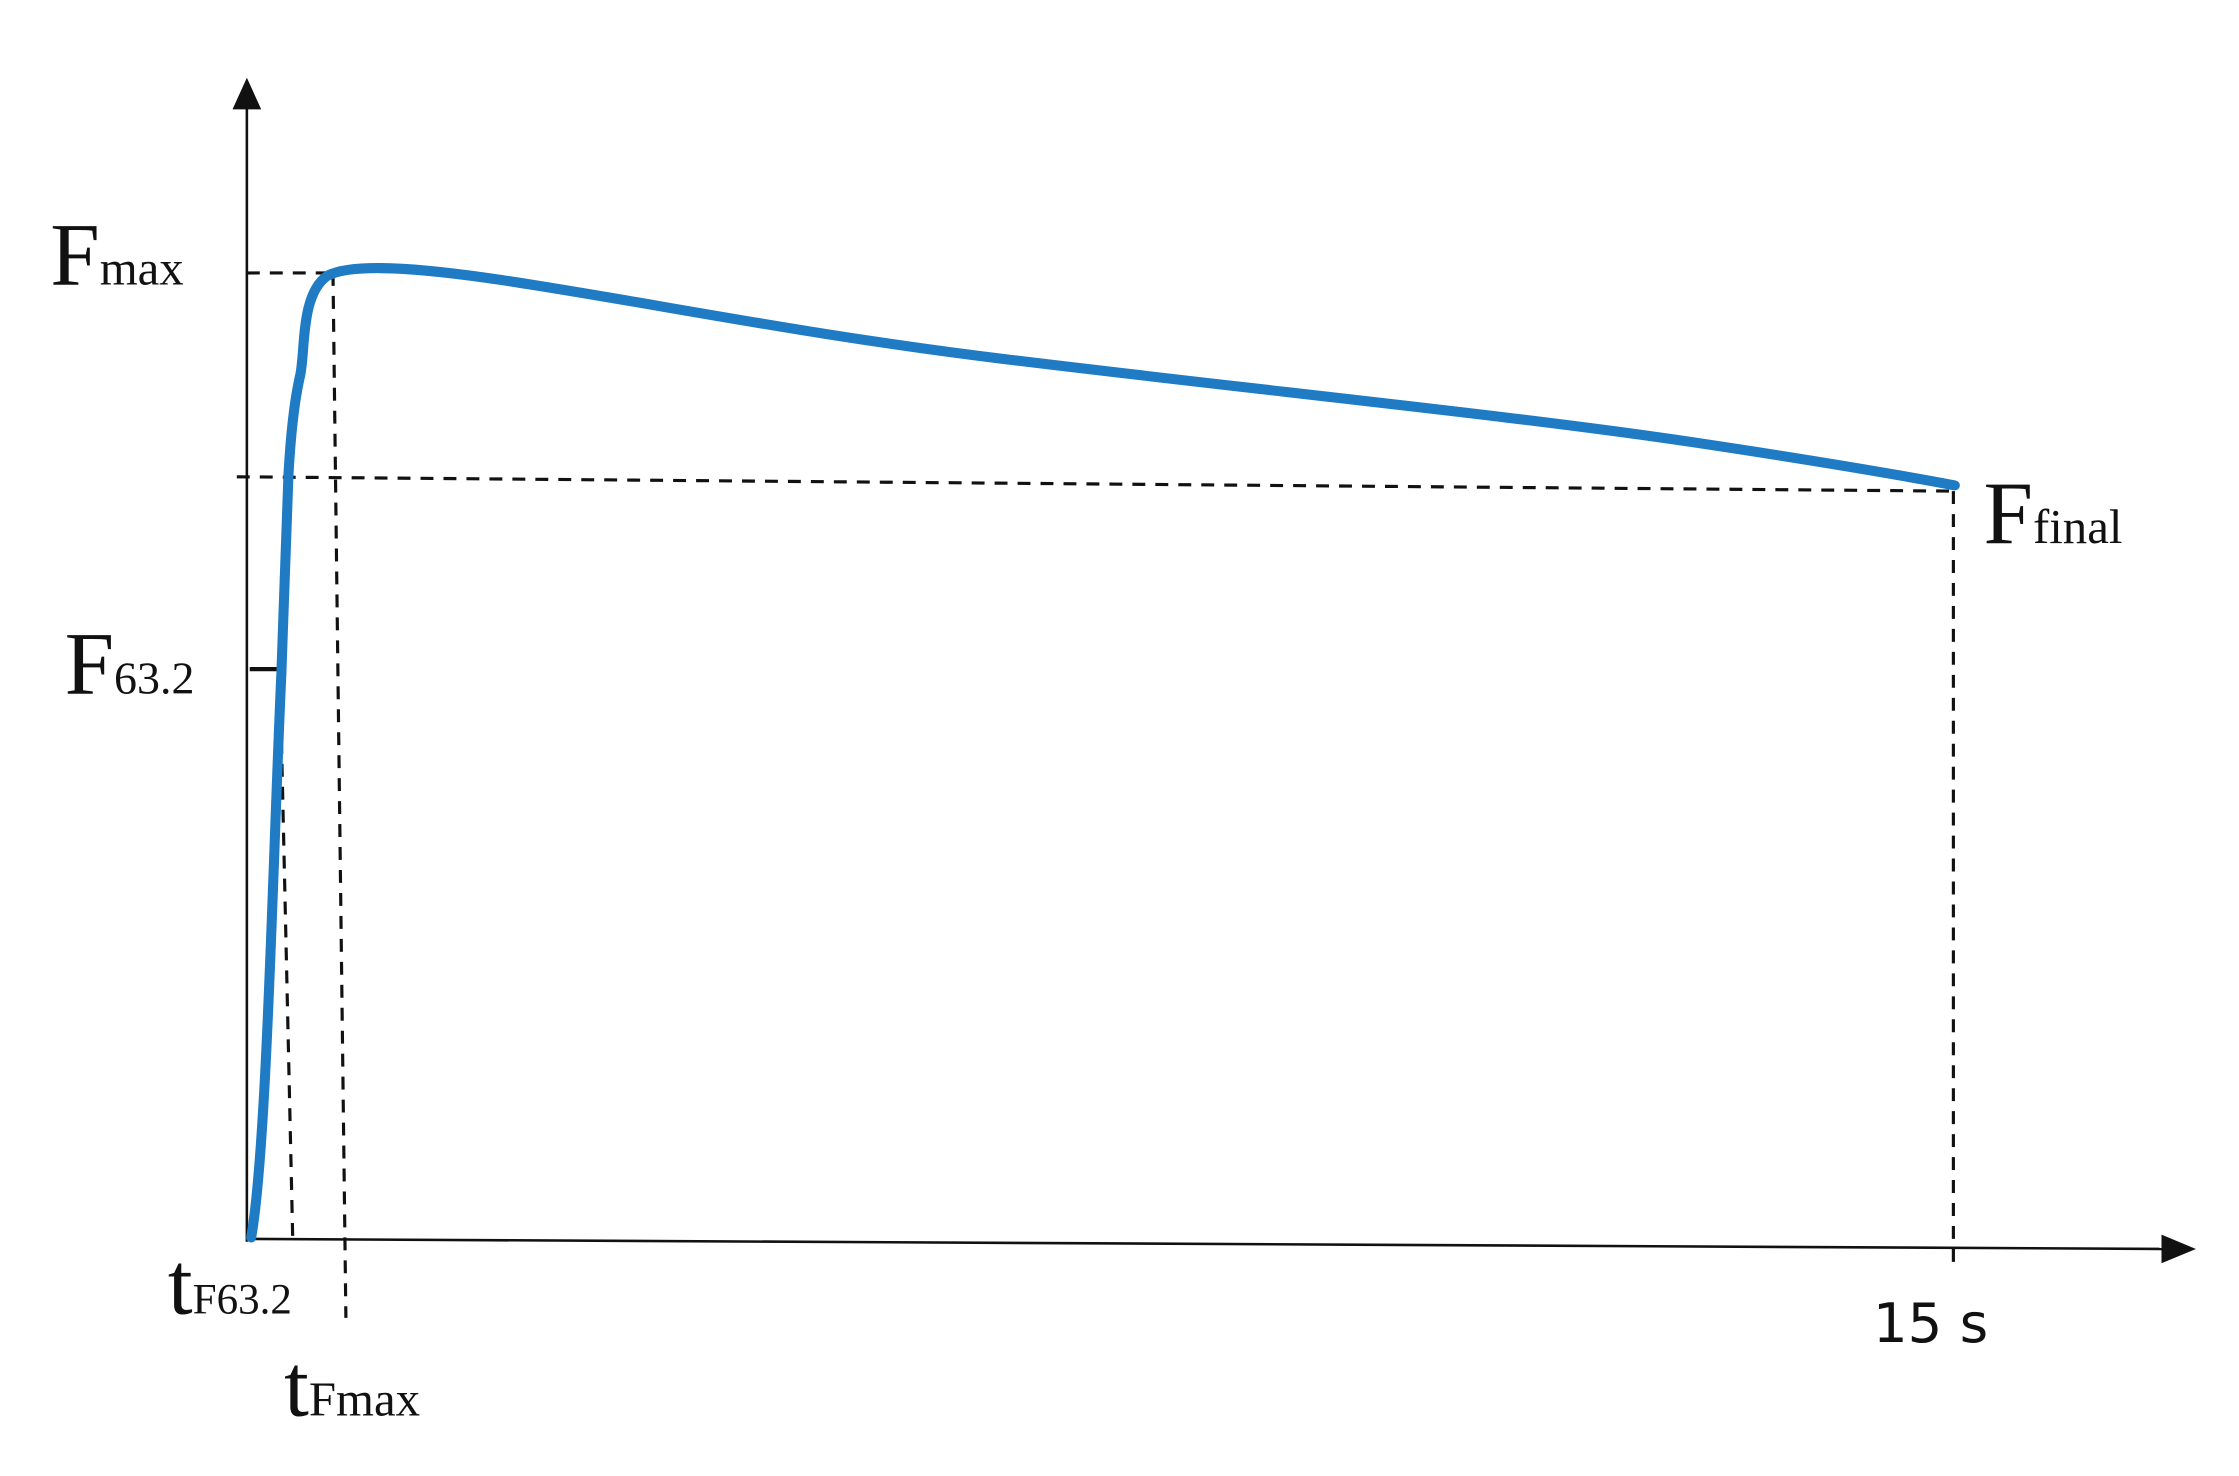 The image size is (2239, 1476). What do you see at coordinates (2077, 527) in the screenshot?
I see `label-sub: final` at bounding box center [2077, 527].